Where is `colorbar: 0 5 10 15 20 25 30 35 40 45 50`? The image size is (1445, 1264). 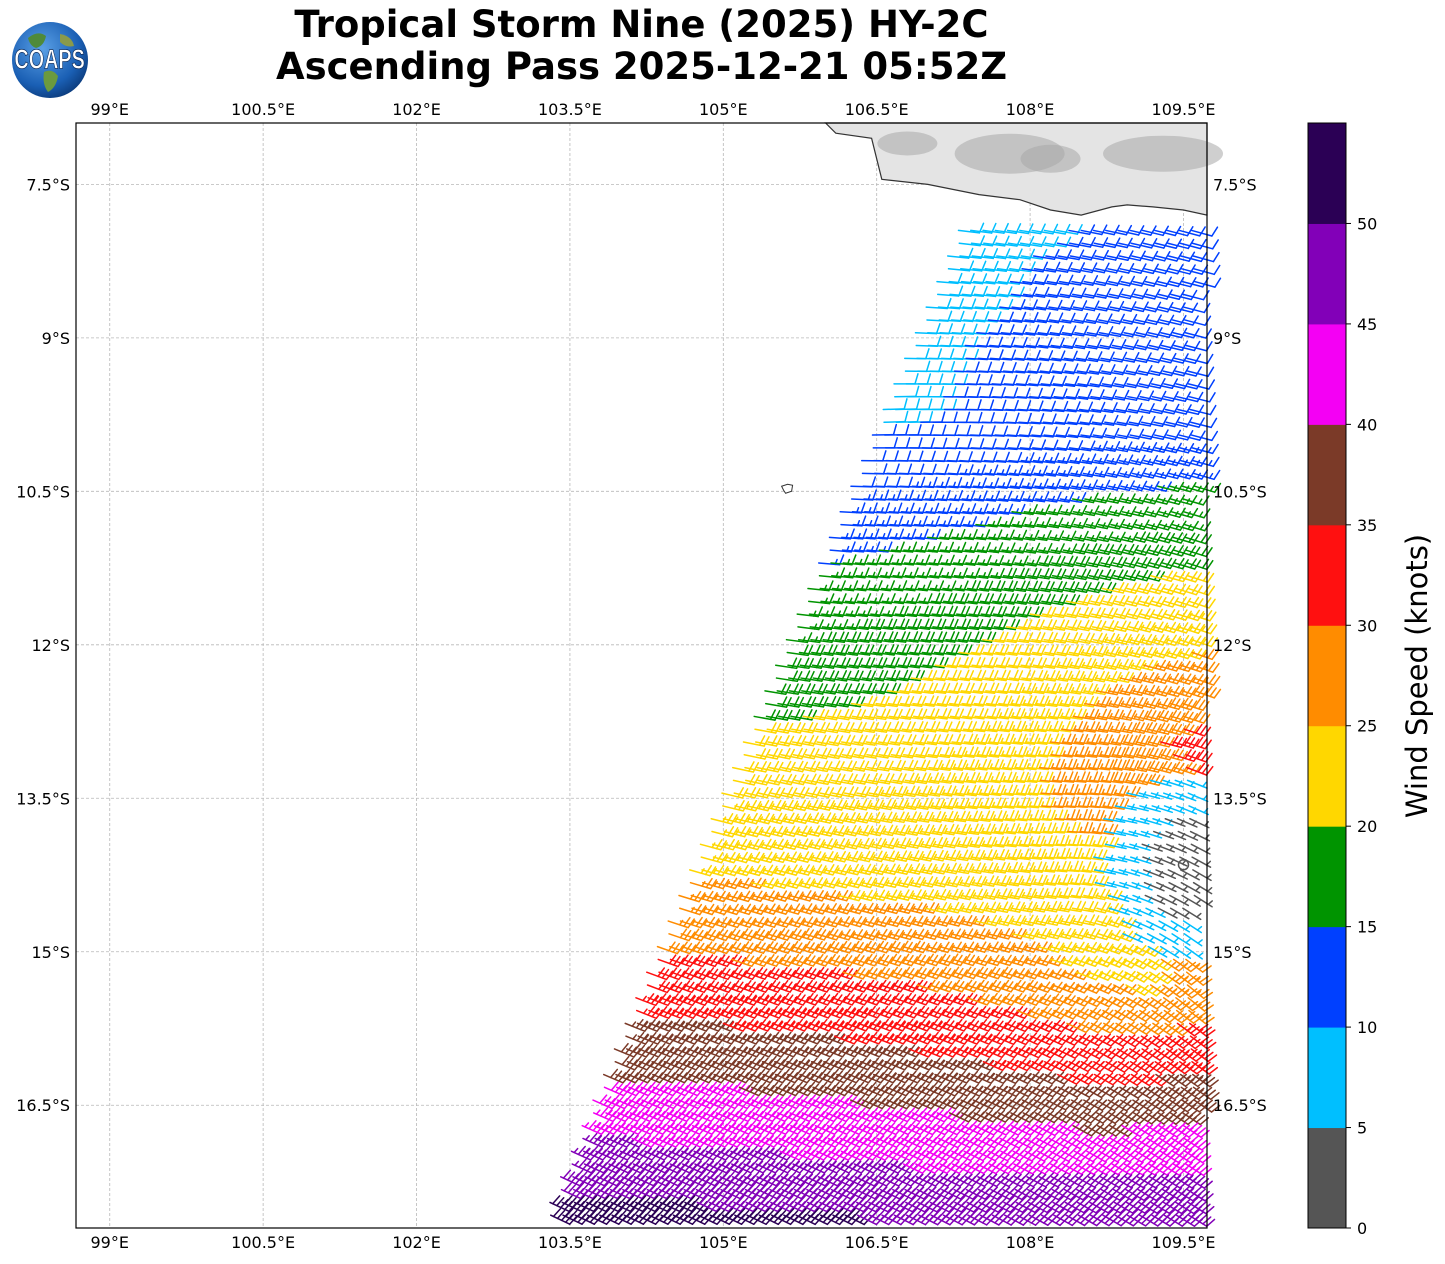
colorbar: 0 5 10 15 20 25 30 35 40 45 50 is located at coordinates (1342, 680).